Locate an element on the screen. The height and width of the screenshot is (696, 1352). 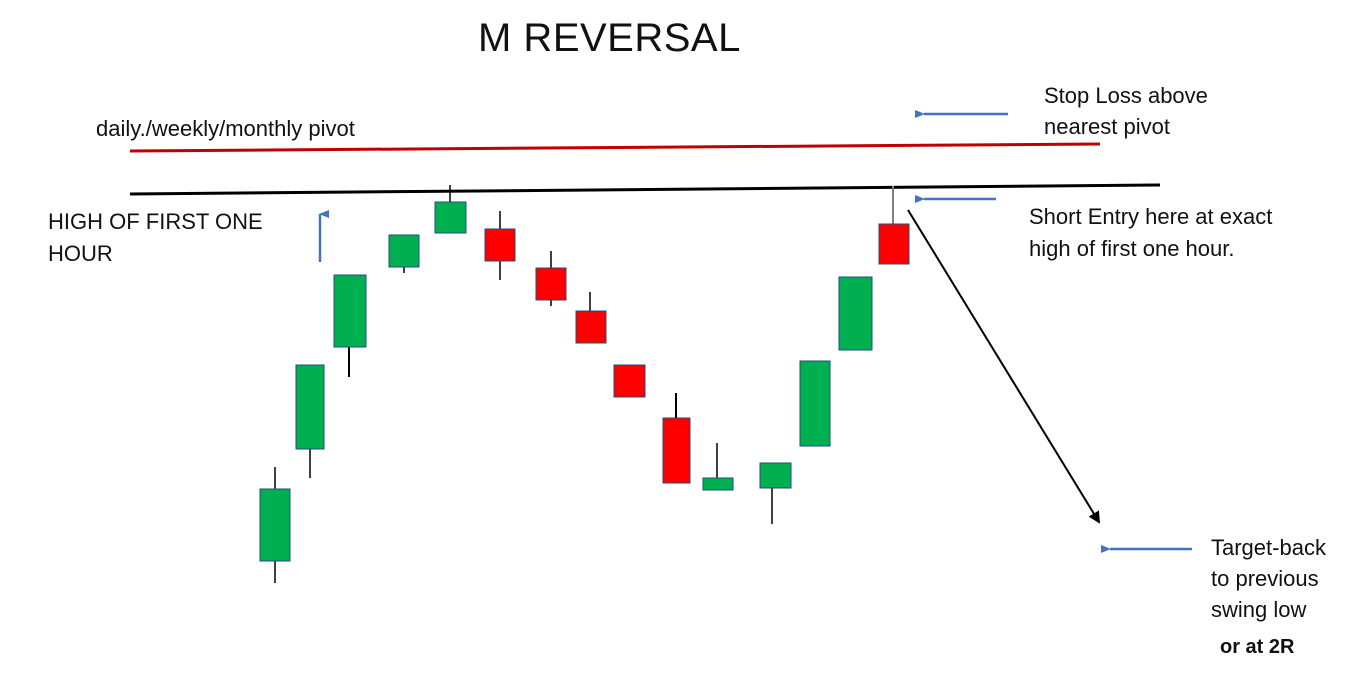
high-label-line-2: HOUR is located at coordinates (80, 253).